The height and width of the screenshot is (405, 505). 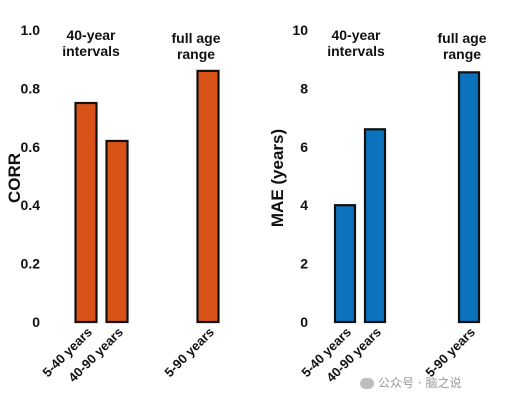 What do you see at coordinates (356, 43) in the screenshot?
I see `mae-annotation-40yr: 40-year intervals` at bounding box center [356, 43].